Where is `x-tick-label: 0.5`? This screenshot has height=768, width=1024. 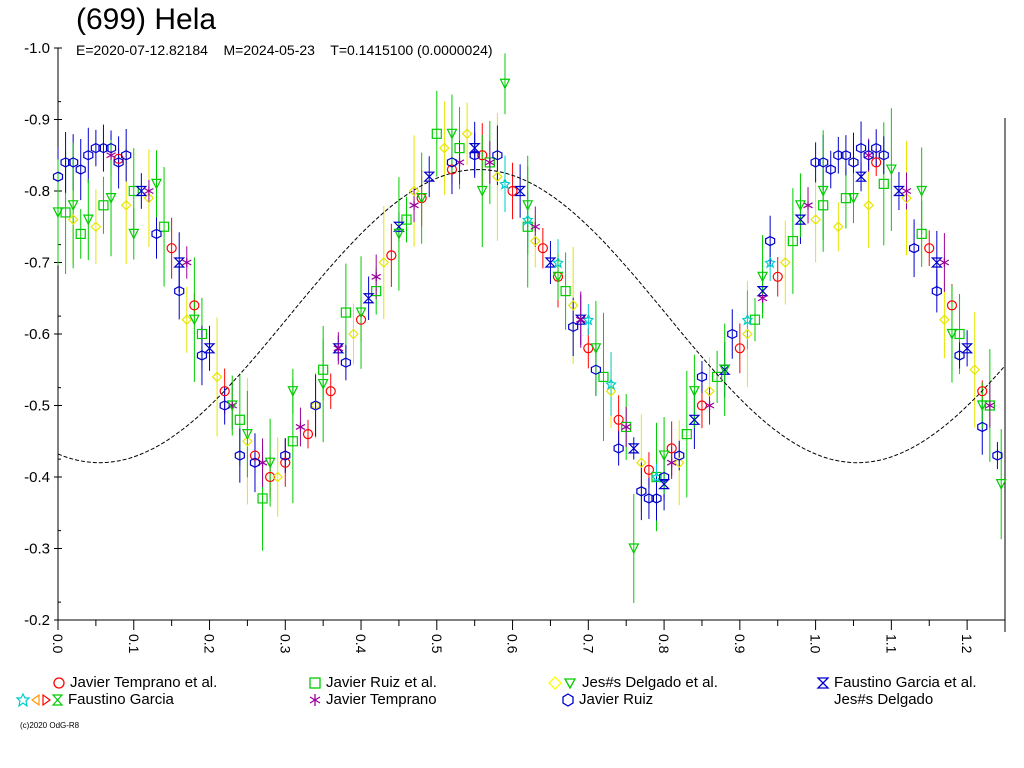 x-tick-label: 0.5 is located at coordinates (437, 644).